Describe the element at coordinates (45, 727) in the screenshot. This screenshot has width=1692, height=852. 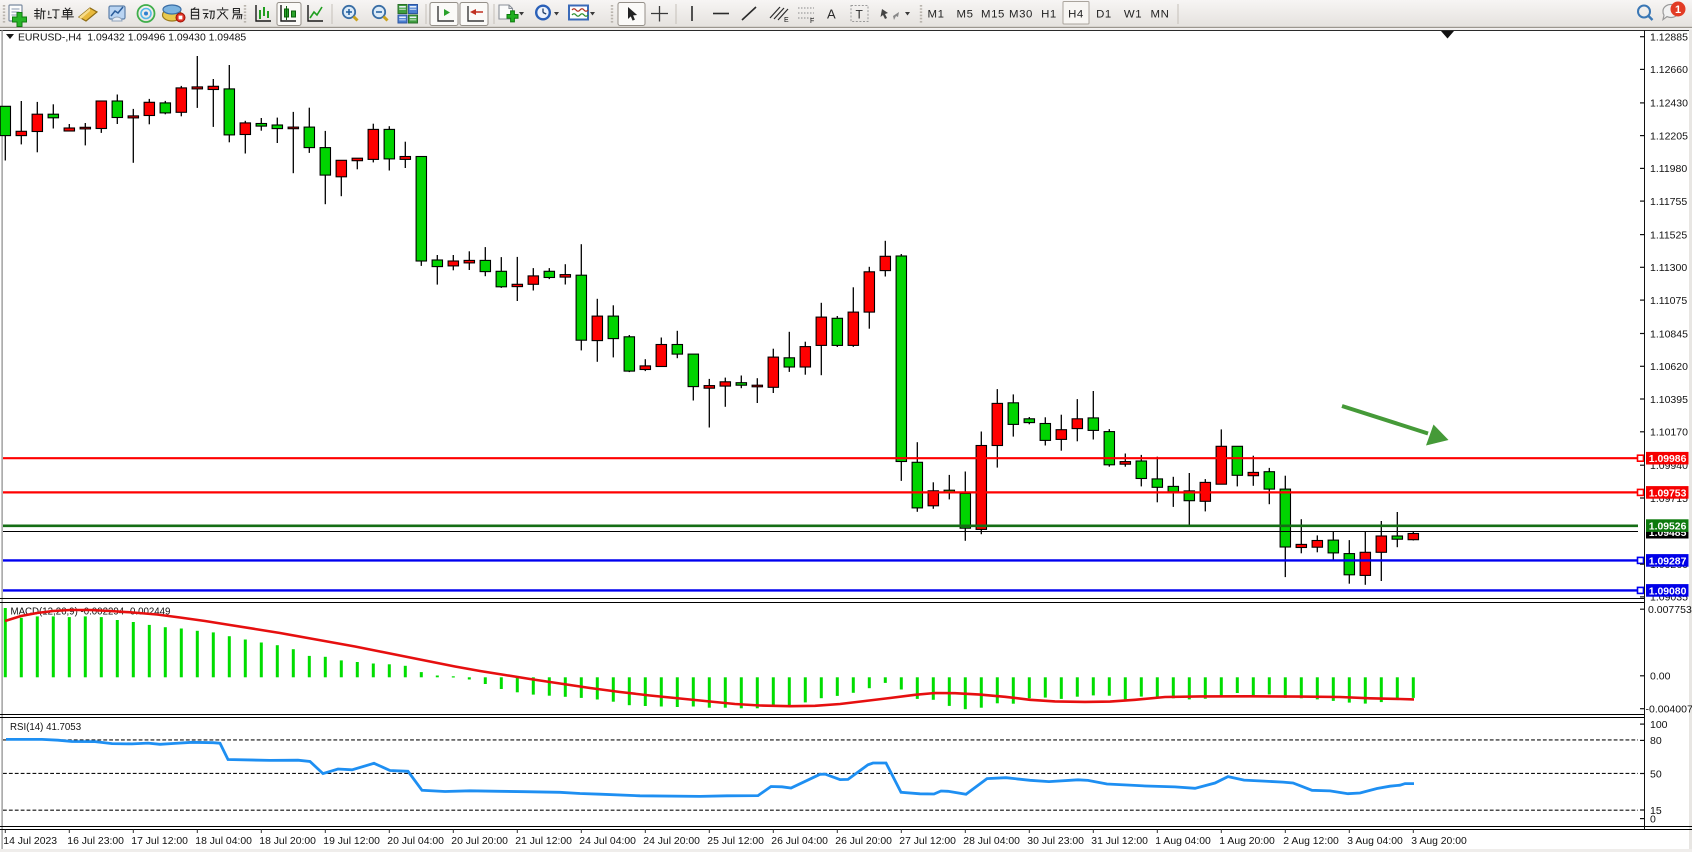
I see `svg-text: RSI(14) 41.7053` at that location.